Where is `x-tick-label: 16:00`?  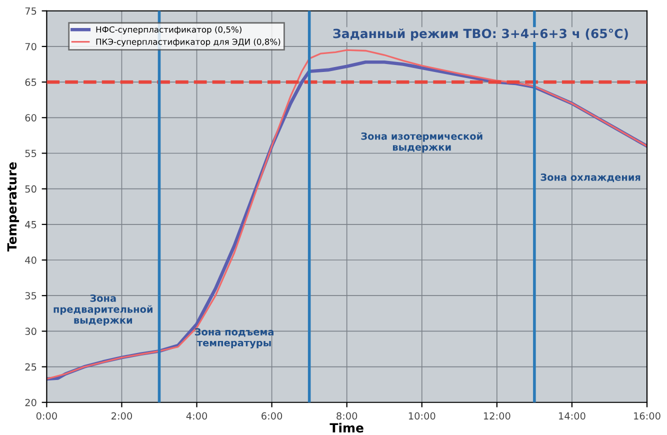
x-tick-label: 16:00 is located at coordinates (647, 416).